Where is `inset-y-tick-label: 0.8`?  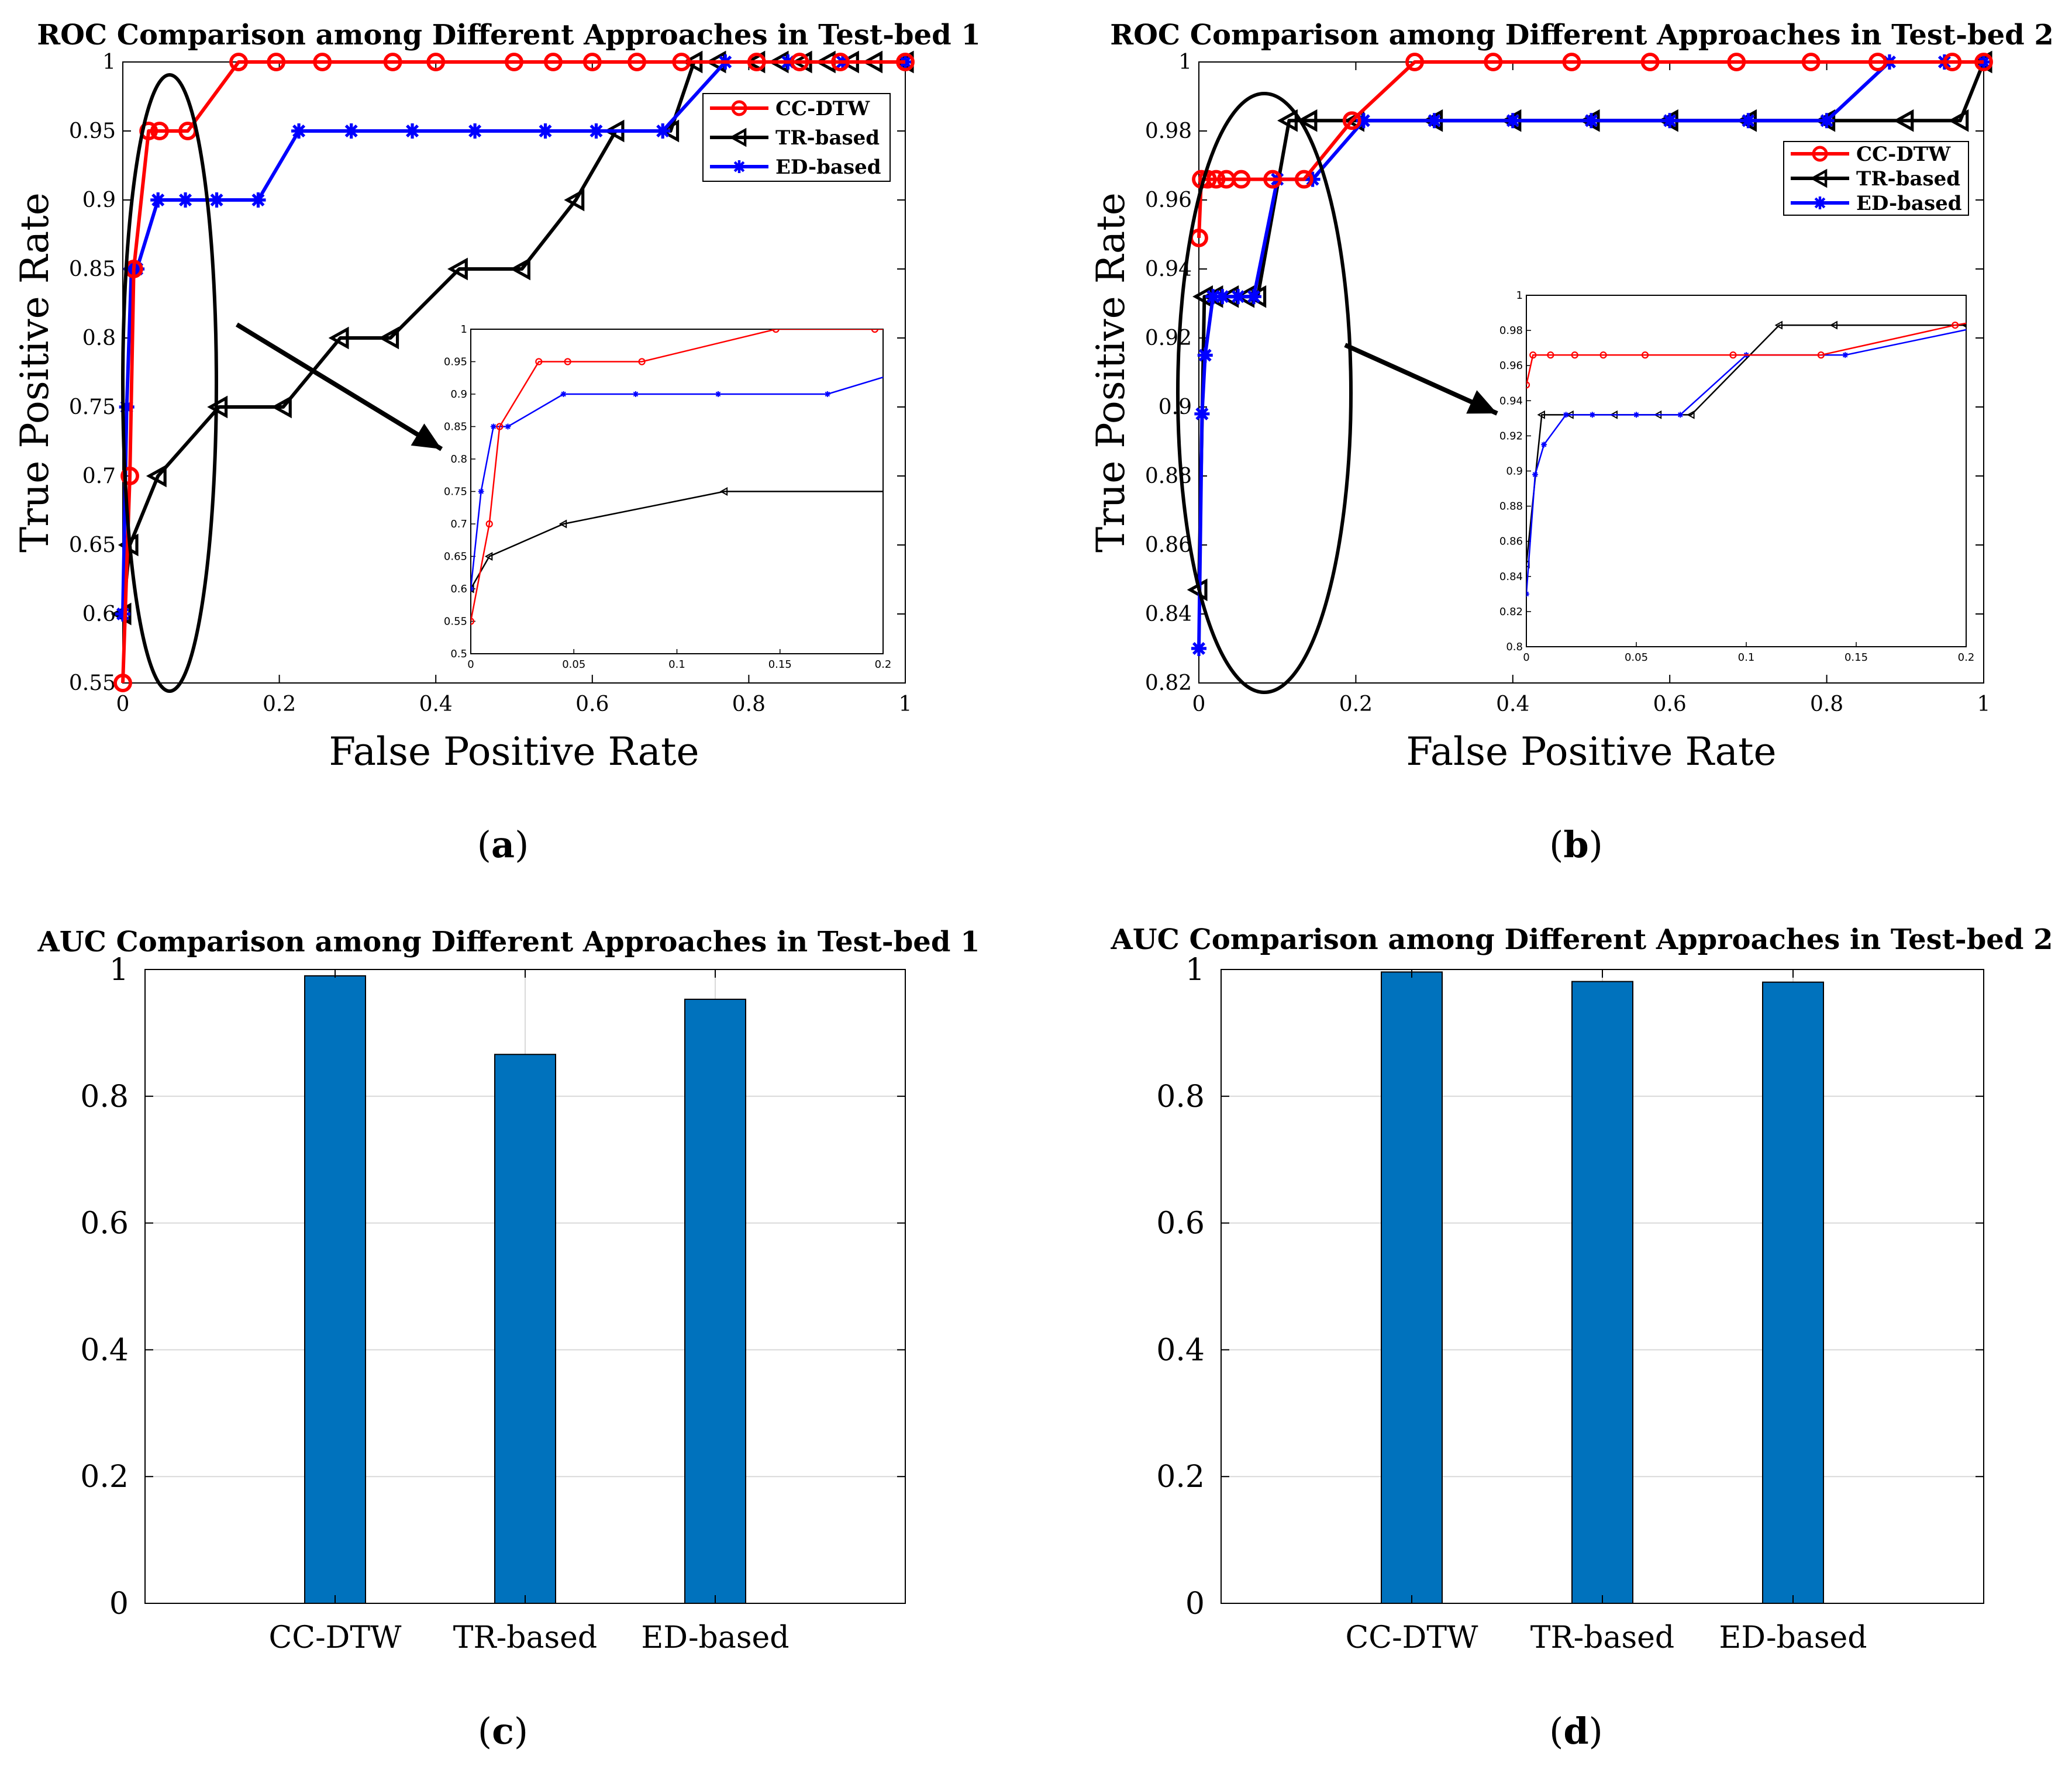
inset-y-tick-label: 0.8 is located at coordinates (458, 459).